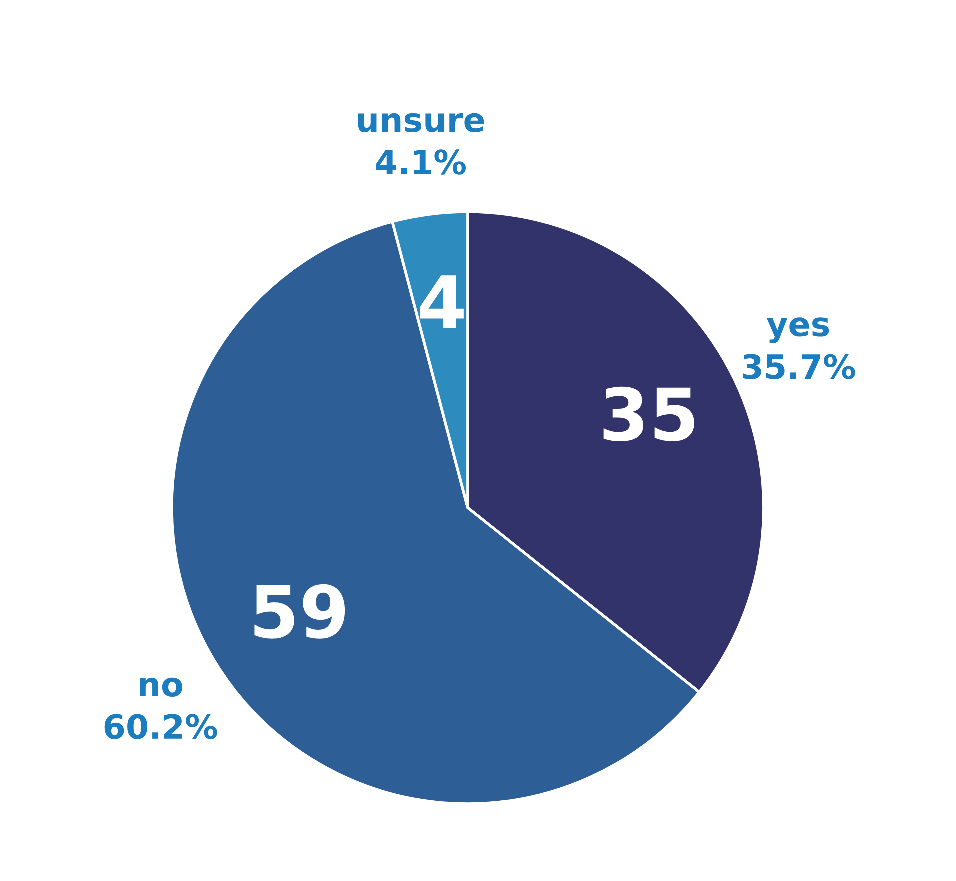 The image size is (956, 881). I want to click on slice-label: unsure, so click(421, 122).